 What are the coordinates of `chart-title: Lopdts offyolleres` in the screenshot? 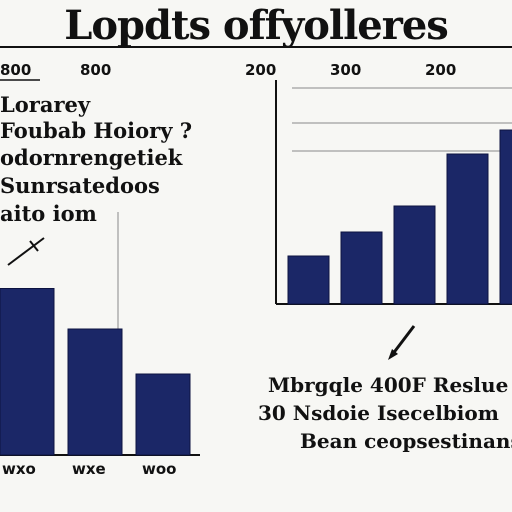 It's located at (256, 25).